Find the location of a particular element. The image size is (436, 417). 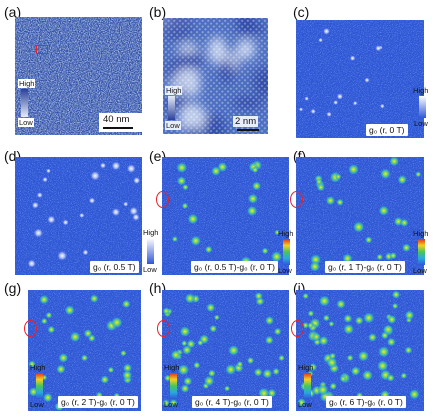

conductance-map-c is located at coordinates (360, 79).